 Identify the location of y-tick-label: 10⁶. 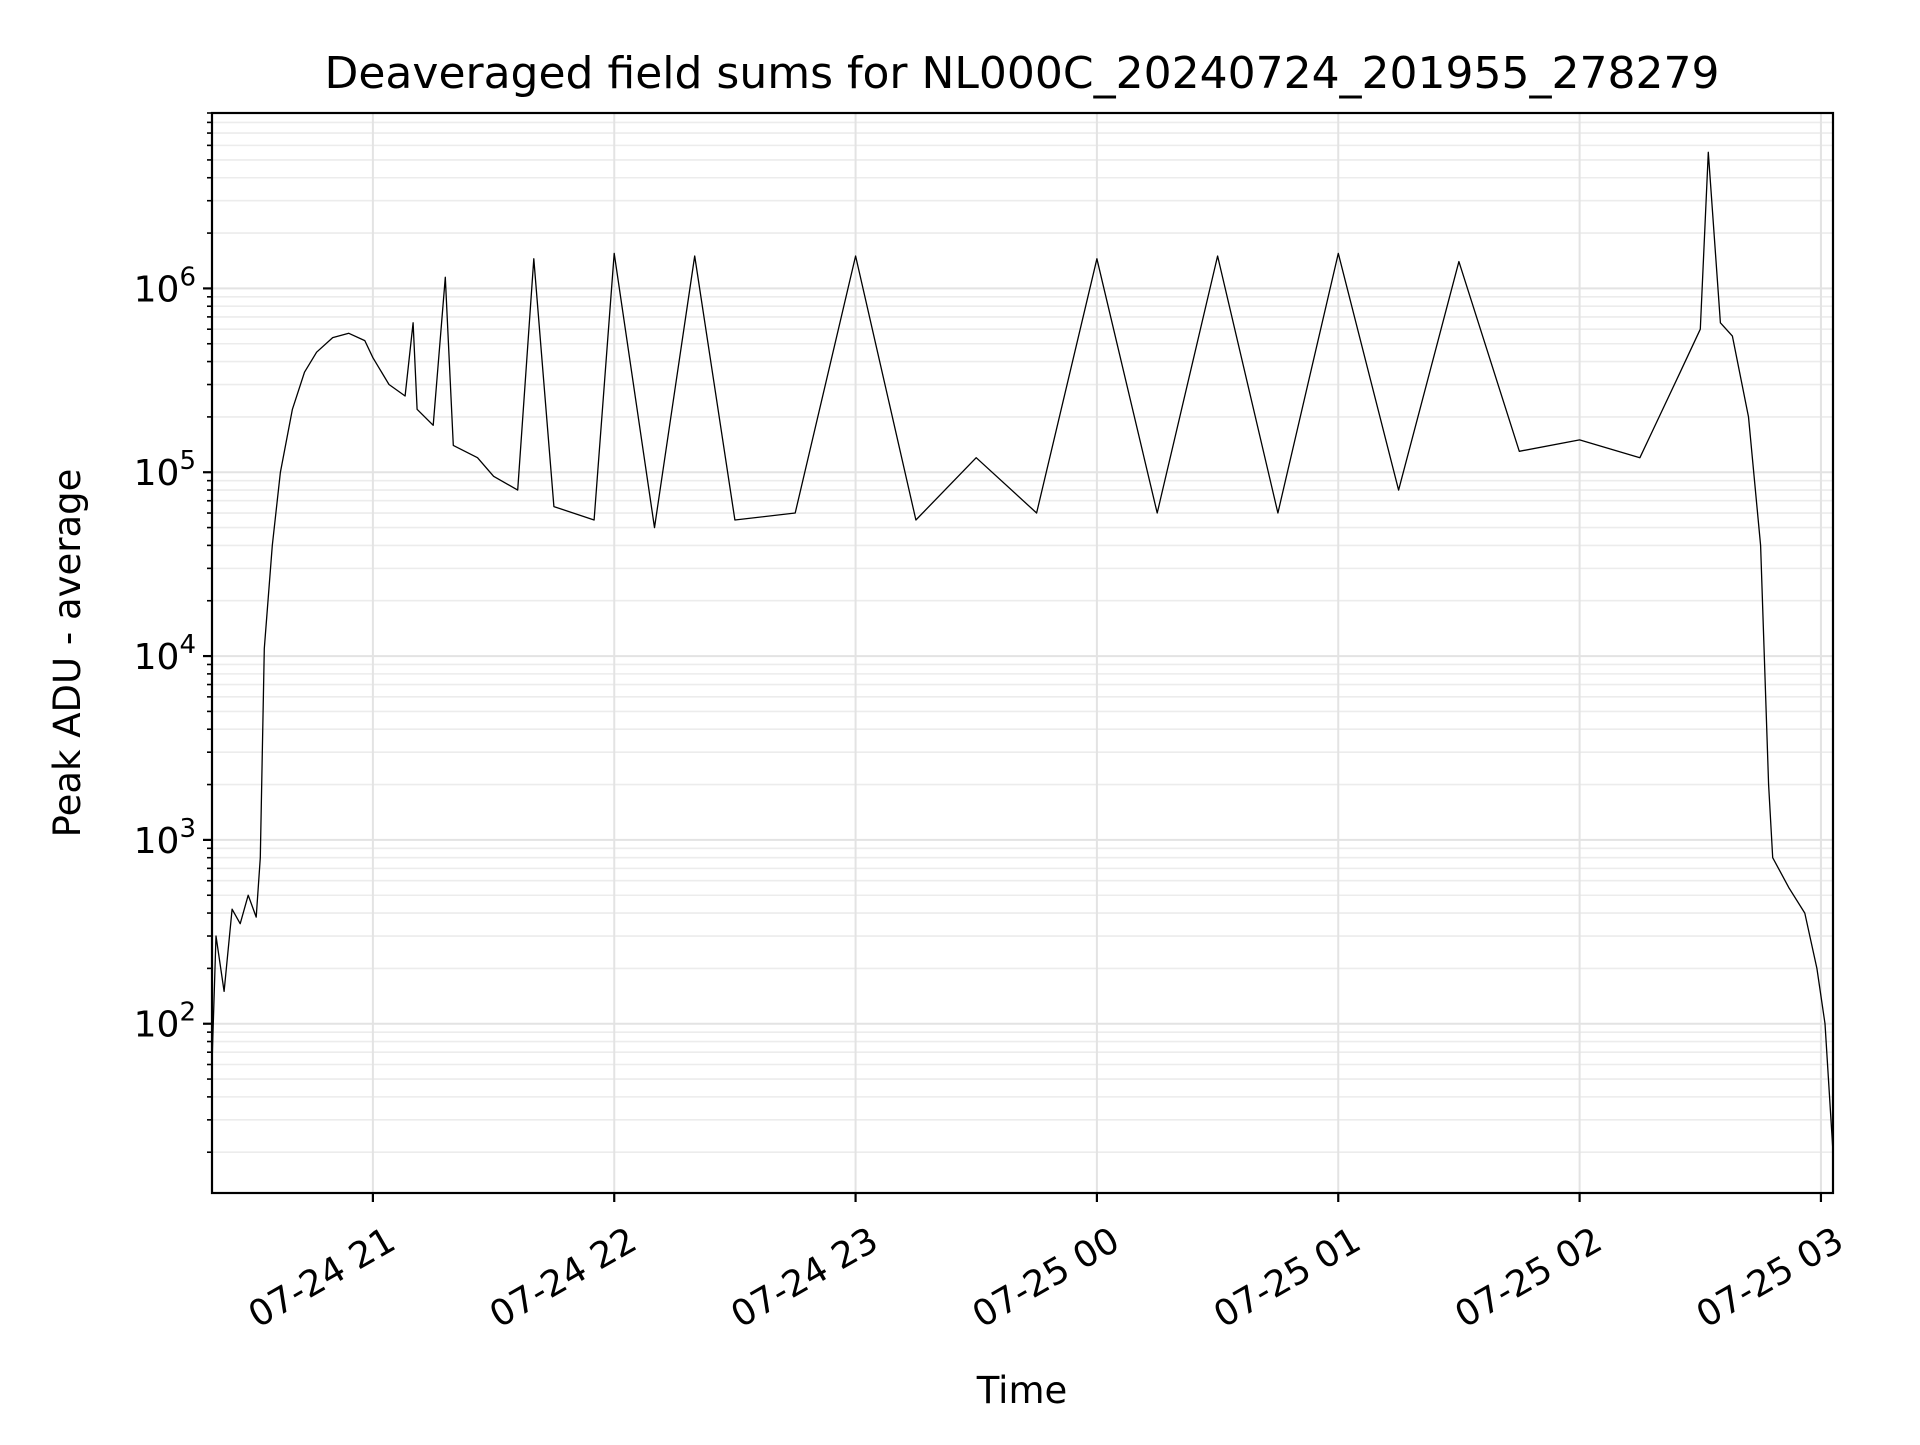
(165, 286).